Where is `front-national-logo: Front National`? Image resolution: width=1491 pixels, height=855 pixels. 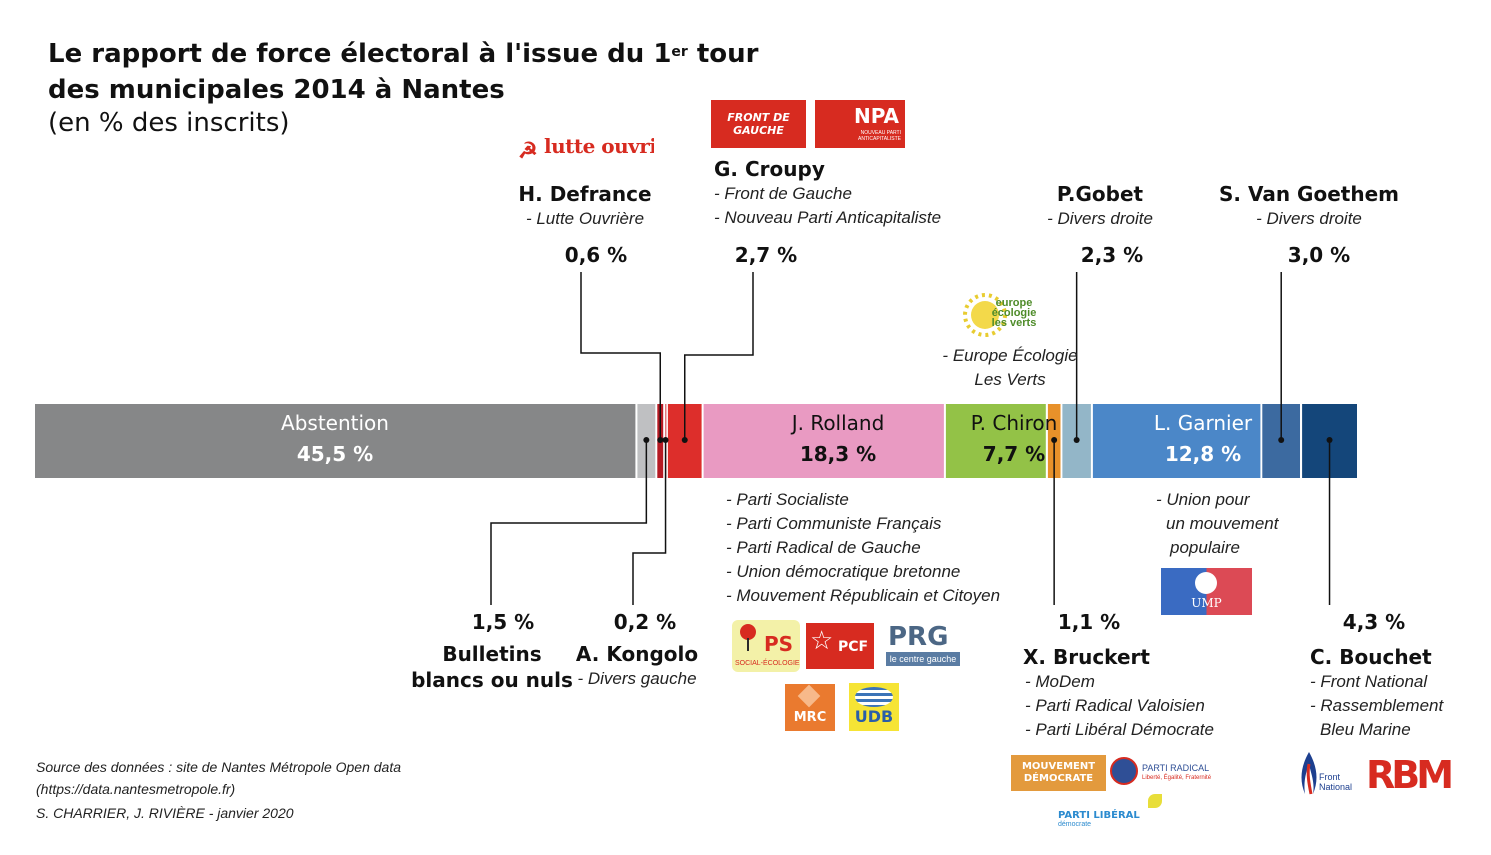
front-national-logo: Front National is located at coordinates (1327, 774).